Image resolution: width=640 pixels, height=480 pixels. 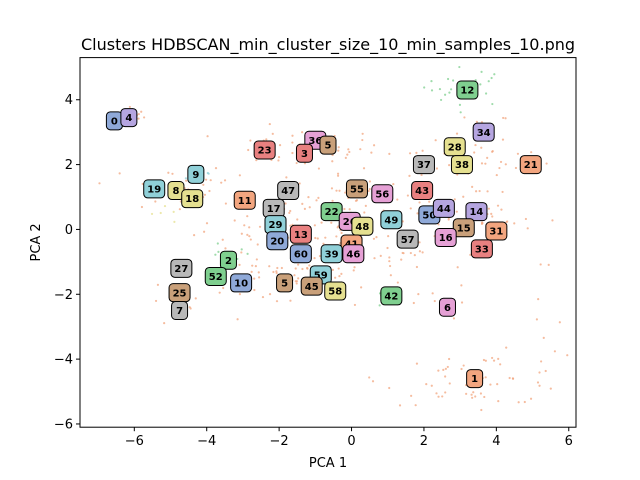 What do you see at coordinates (114, 121) in the screenshot?
I see `cluster-label: 0` at bounding box center [114, 121].